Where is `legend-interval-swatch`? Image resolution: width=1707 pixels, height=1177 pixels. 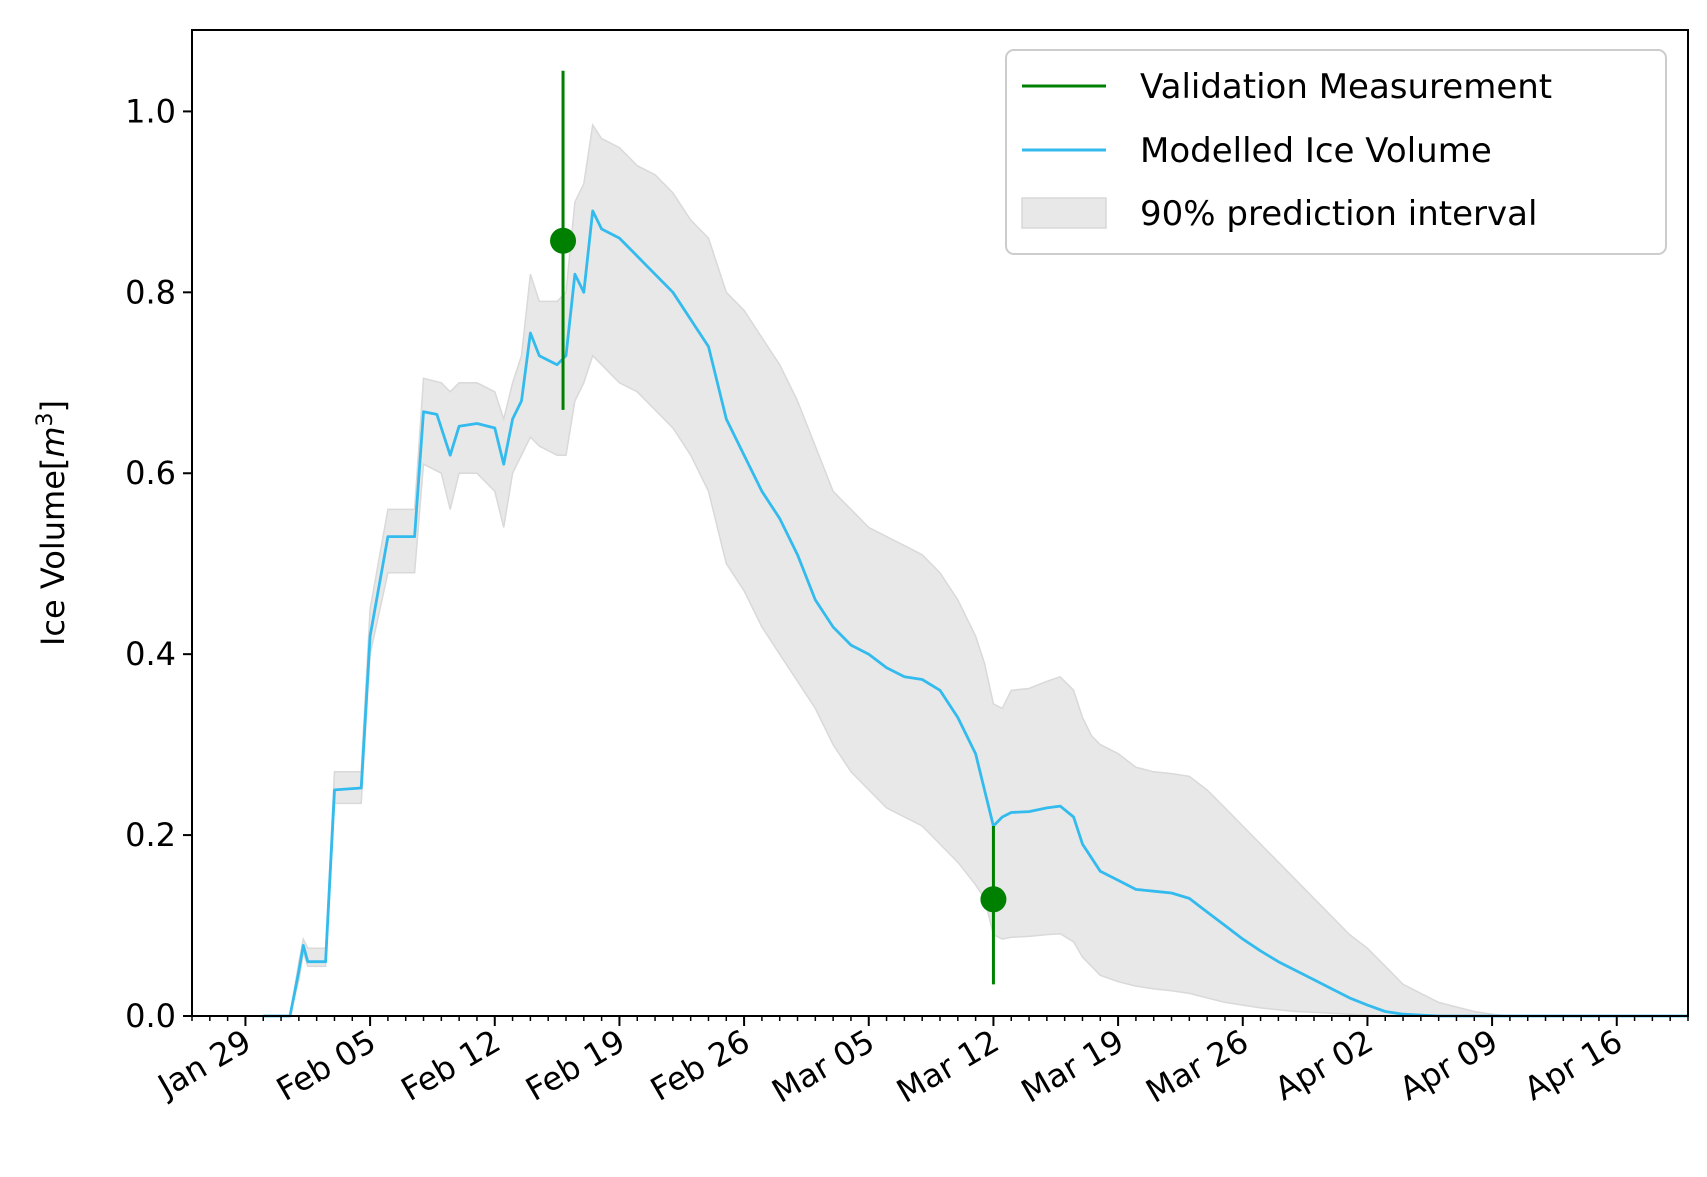 legend-interval-swatch is located at coordinates (1064, 213).